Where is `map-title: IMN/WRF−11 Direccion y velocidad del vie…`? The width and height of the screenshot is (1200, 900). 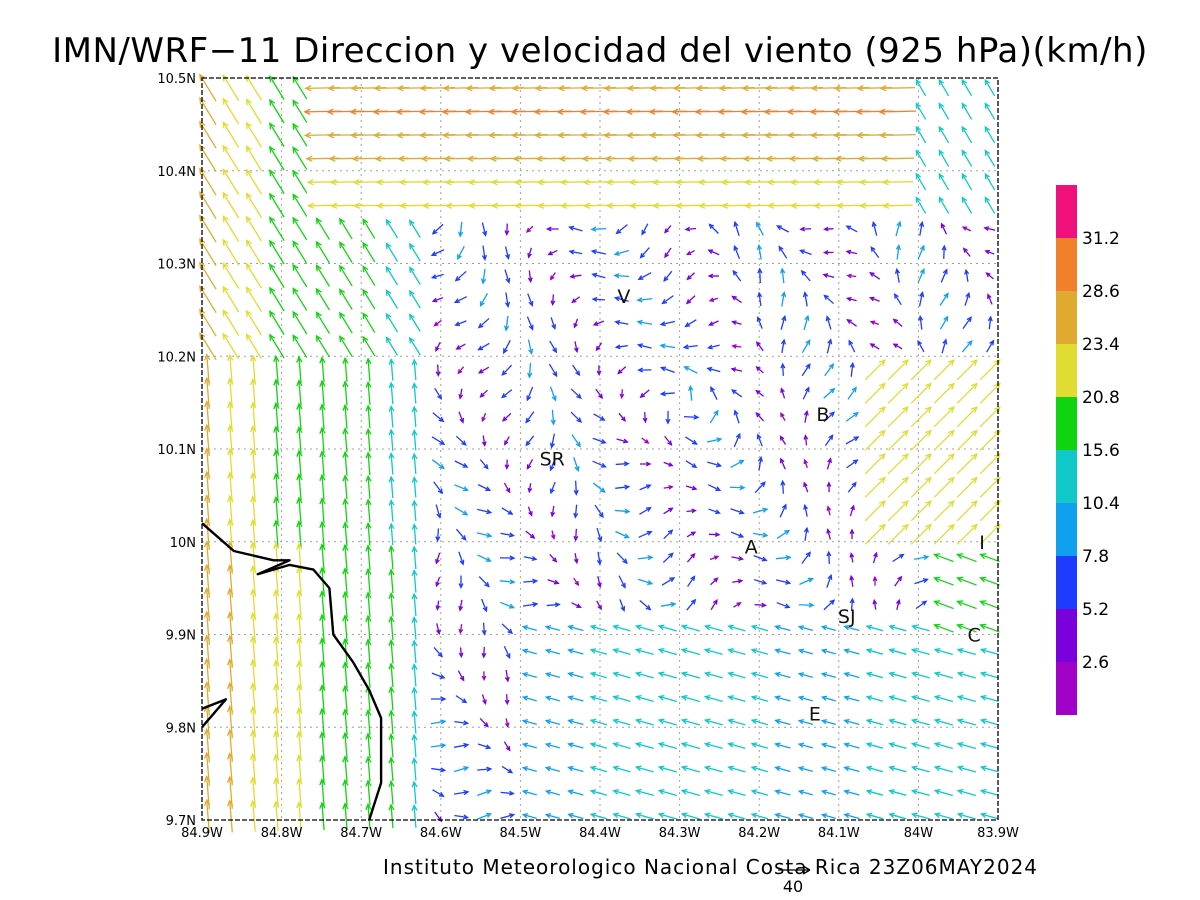
map-title: IMN/WRF−11 Direccion y velocidad del vie… is located at coordinates (600, 51).